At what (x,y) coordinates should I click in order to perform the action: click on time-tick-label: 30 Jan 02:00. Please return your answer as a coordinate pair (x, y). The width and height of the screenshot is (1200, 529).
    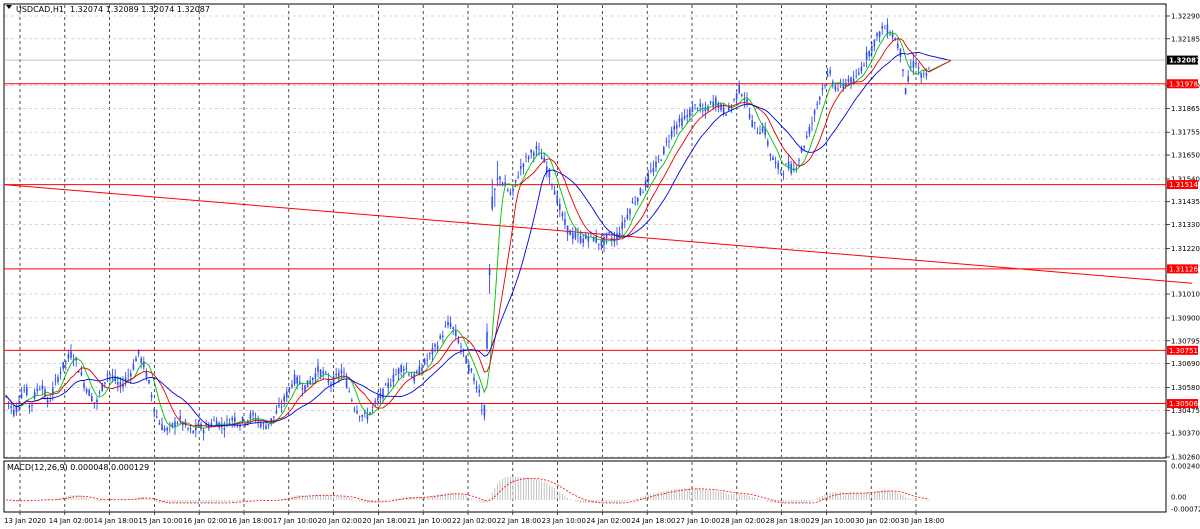
    Looking at the image, I should click on (877, 521).